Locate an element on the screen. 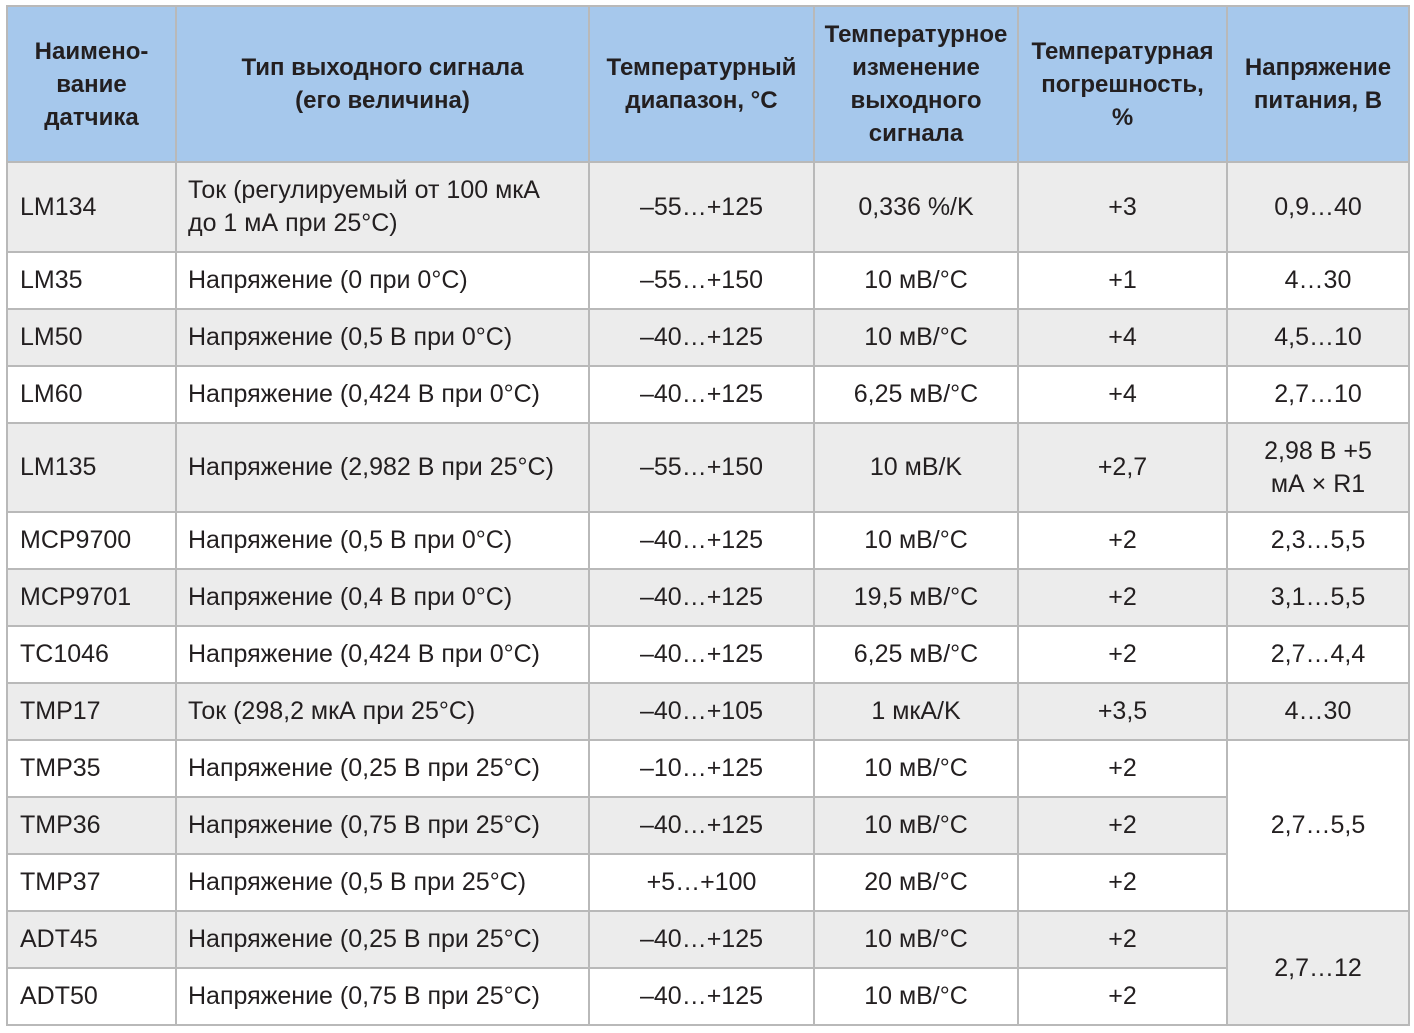 This screenshot has width=1414, height=1033. sensor-name-cell: MCP9700 is located at coordinates (91, 540).